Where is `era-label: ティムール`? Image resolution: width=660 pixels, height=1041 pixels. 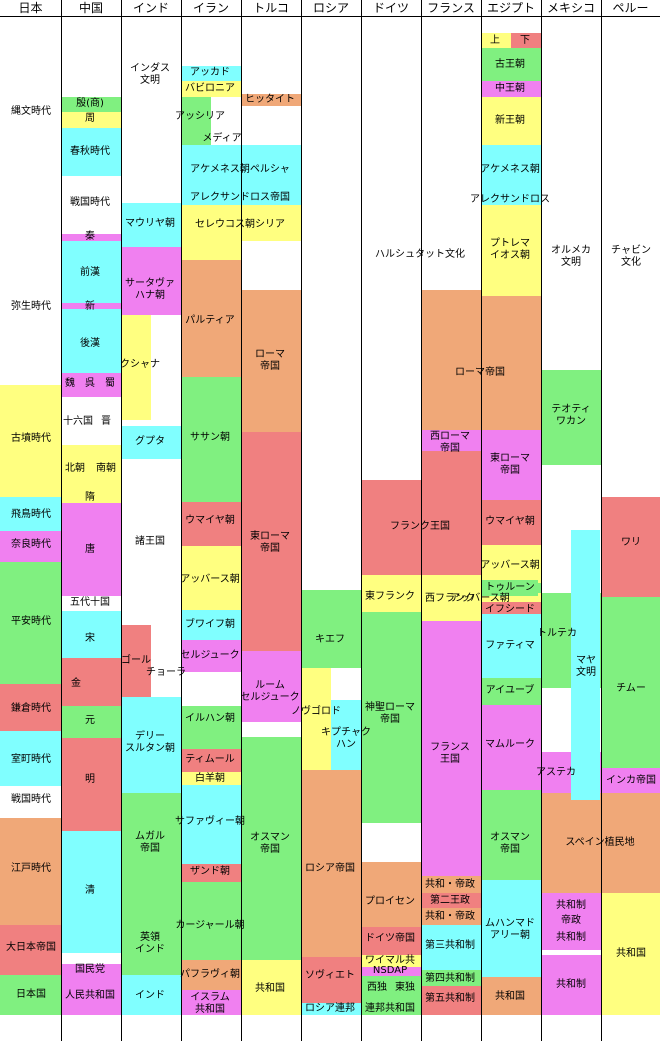
era-label: ティムール is located at coordinates (210, 759).